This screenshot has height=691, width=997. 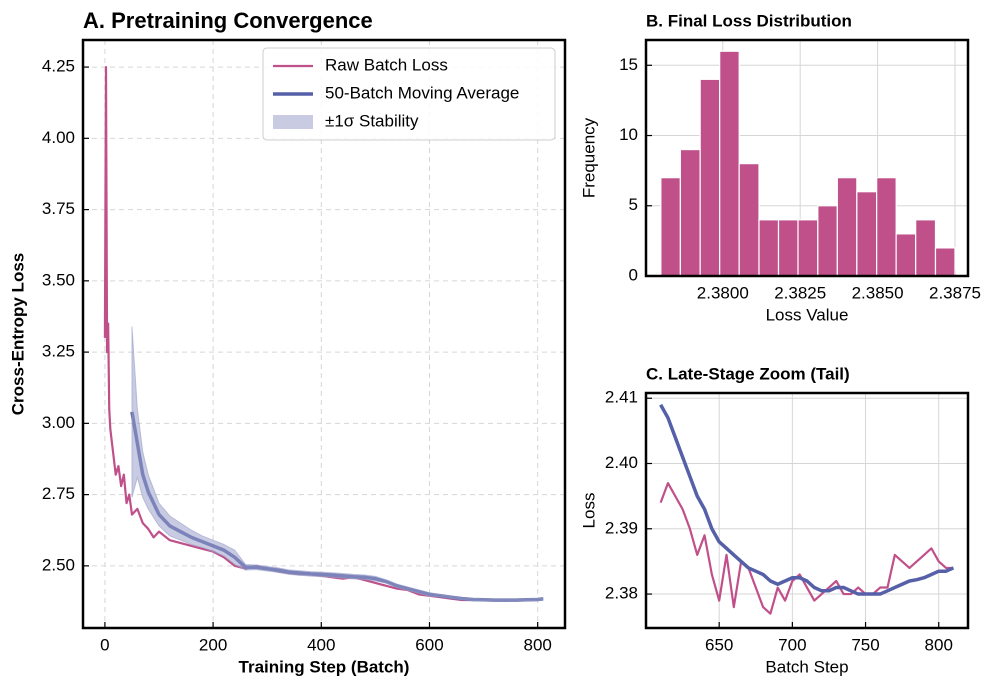 What do you see at coordinates (806, 666) in the screenshot?
I see `x-axis-label: Batch Step` at bounding box center [806, 666].